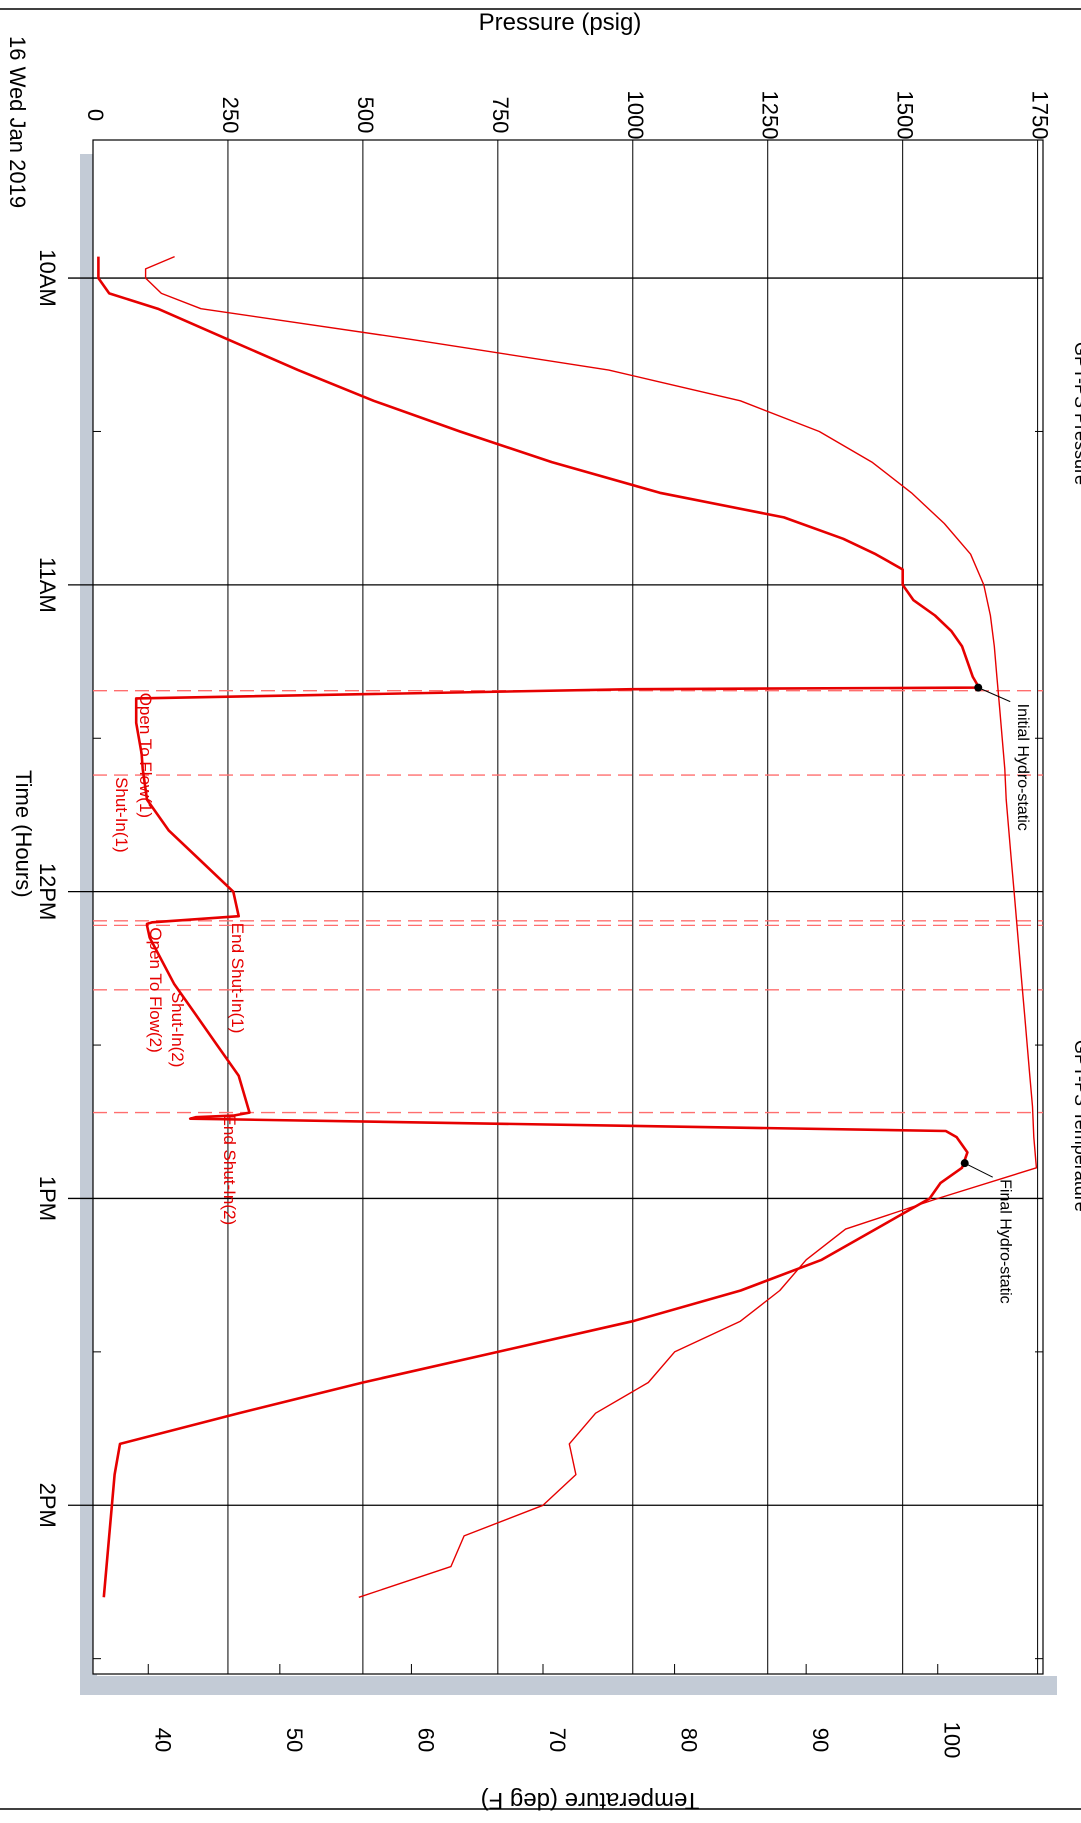 The height and width of the screenshot is (1823, 1081). Describe the element at coordinates (229, 1170) in the screenshot. I see `event-label: End Shut-In(2)` at that location.